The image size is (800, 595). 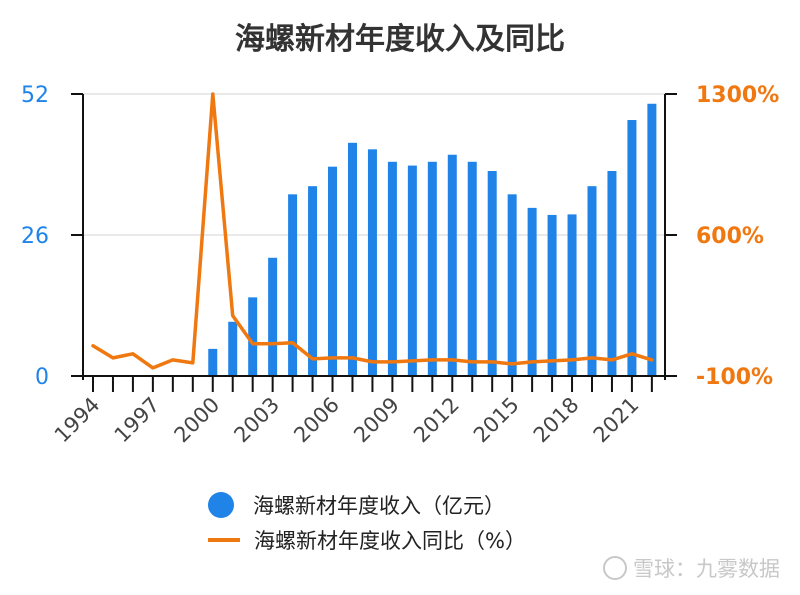 I want to click on bar-2004, so click(x=293, y=285).